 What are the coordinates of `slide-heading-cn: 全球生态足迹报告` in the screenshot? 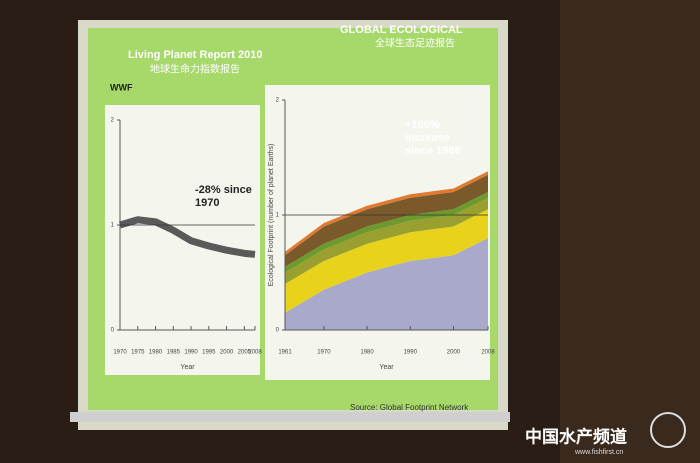 It's located at (415, 43).